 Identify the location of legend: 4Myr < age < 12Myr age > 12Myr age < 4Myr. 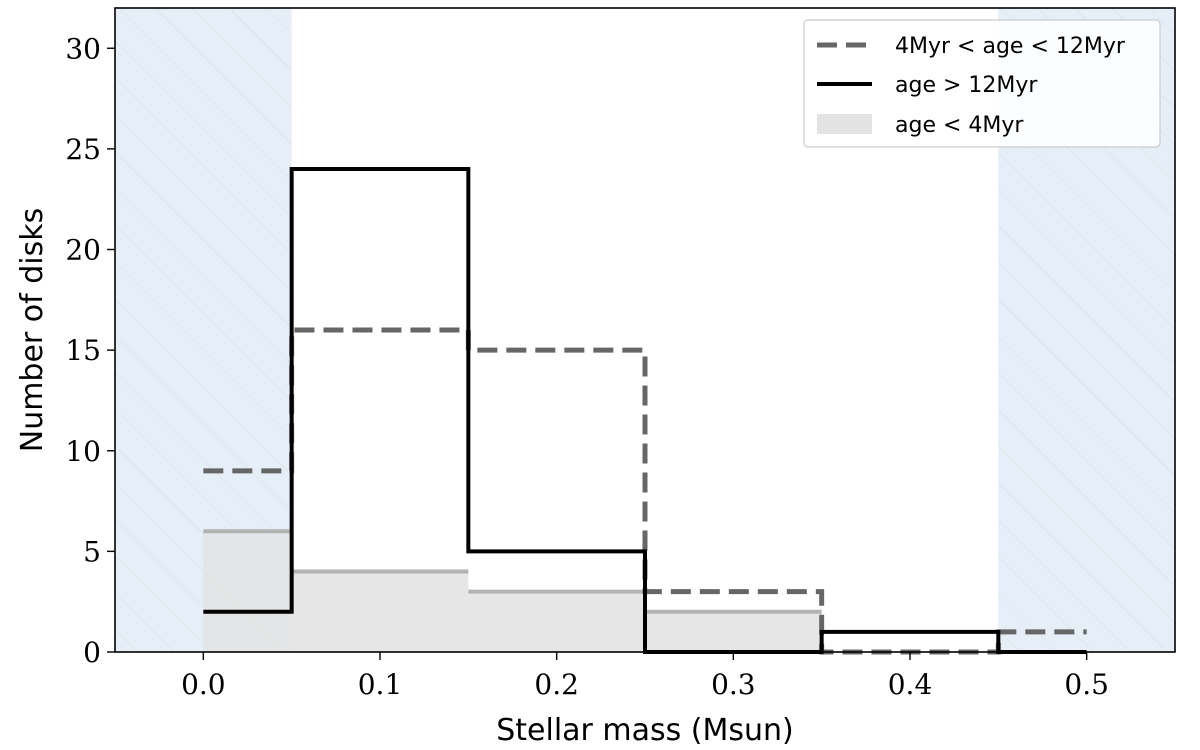
(982, 83).